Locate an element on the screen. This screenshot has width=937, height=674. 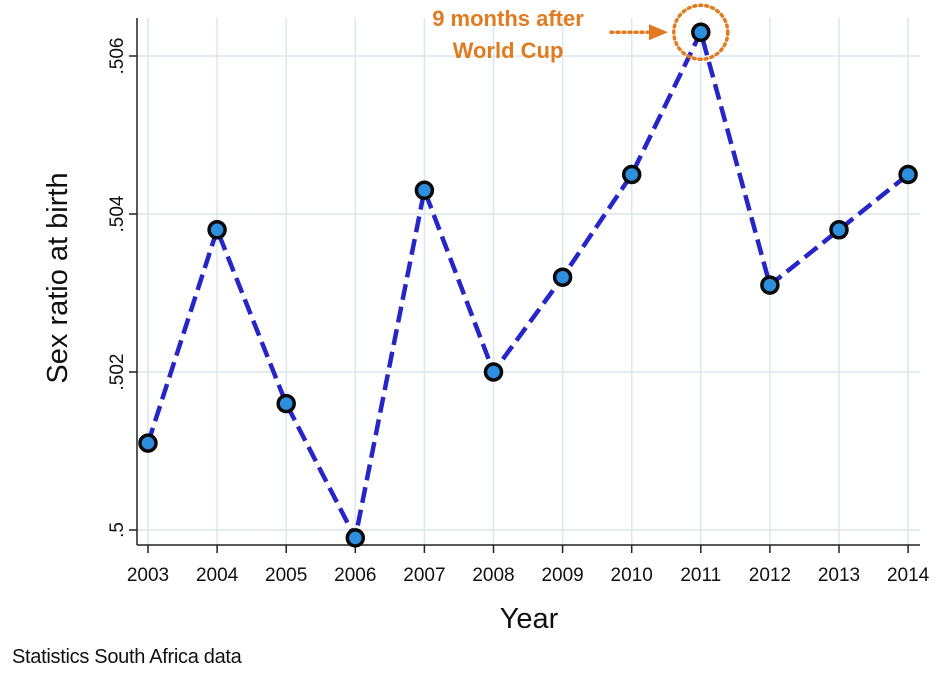
data-point-2011 is located at coordinates (701, 32).